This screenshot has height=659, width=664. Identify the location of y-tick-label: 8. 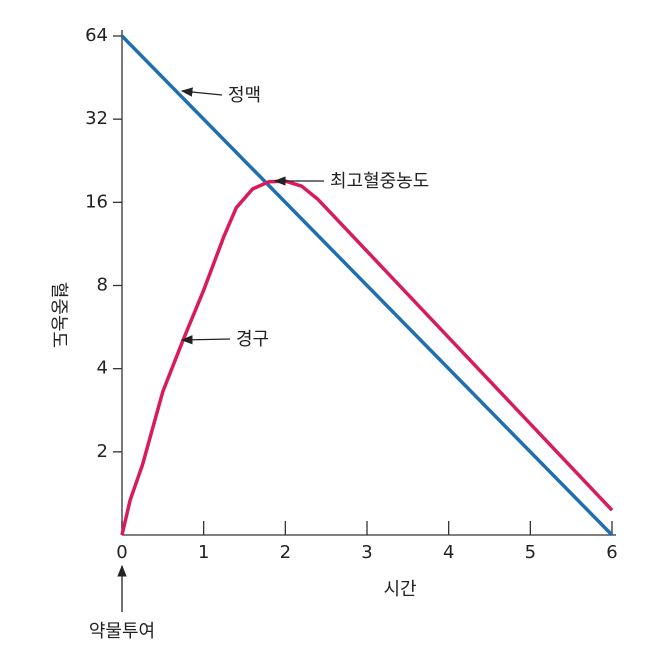
(102, 285).